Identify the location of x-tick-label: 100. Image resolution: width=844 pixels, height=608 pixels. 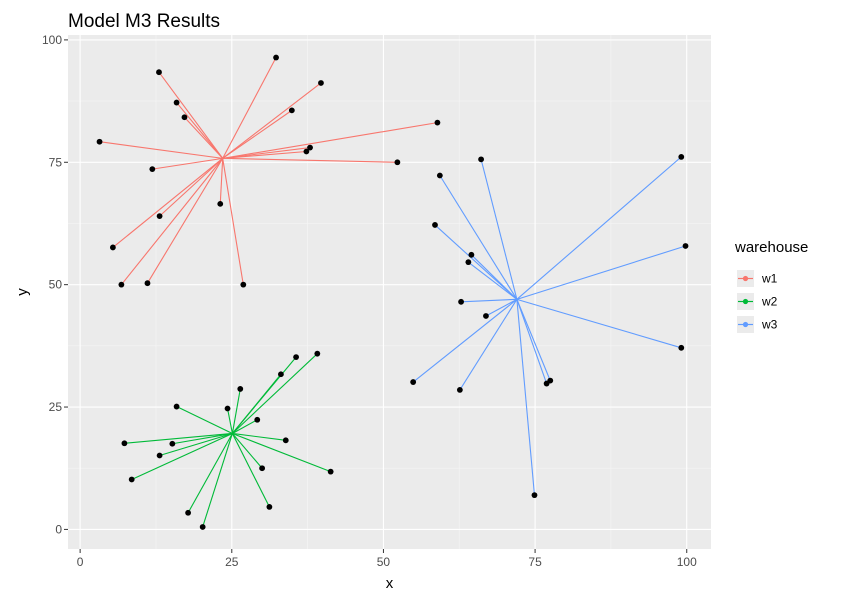
(687, 562).